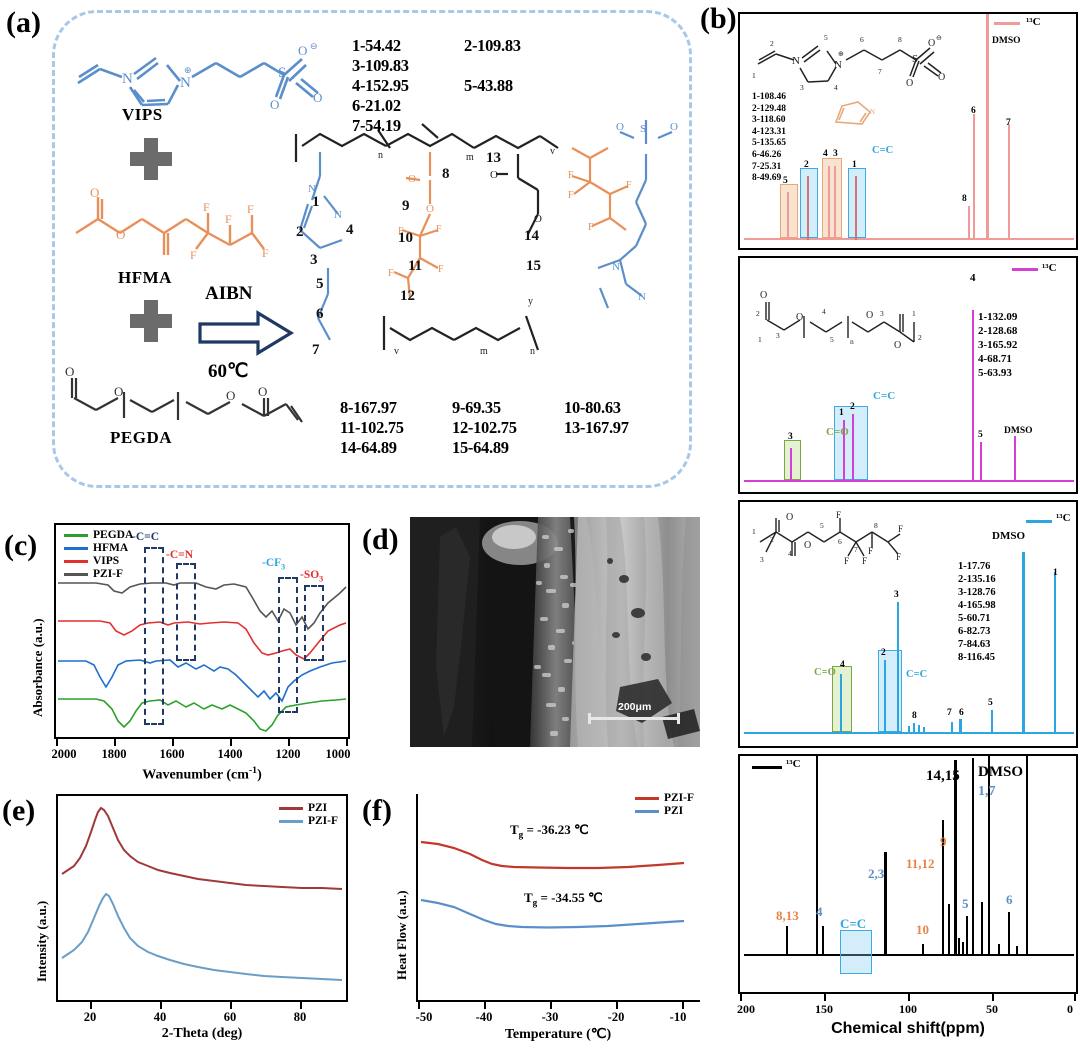 The height and width of the screenshot is (1052, 1080). What do you see at coordinates (914, 728) in the screenshot?
I see `peak-line-8b` at bounding box center [914, 728].